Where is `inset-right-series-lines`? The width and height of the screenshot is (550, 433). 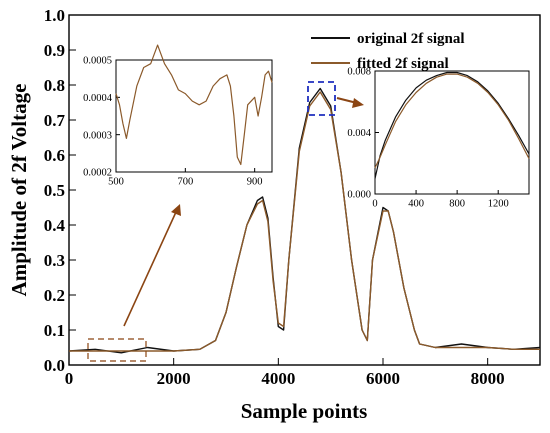
inset-right-series-lines is located at coordinates (452, 125).